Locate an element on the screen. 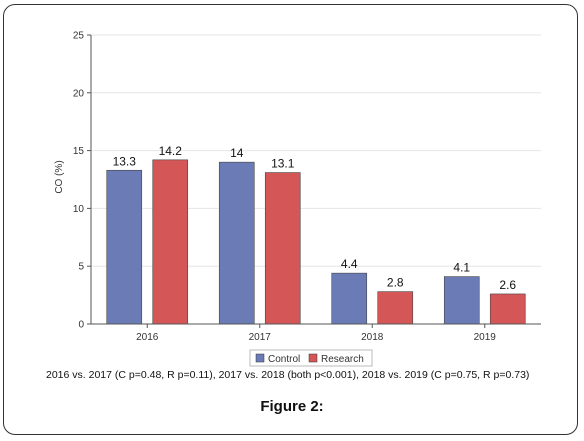 This screenshot has height=441, width=584. value-label-research-2019: 2.6 is located at coordinates (507, 285).